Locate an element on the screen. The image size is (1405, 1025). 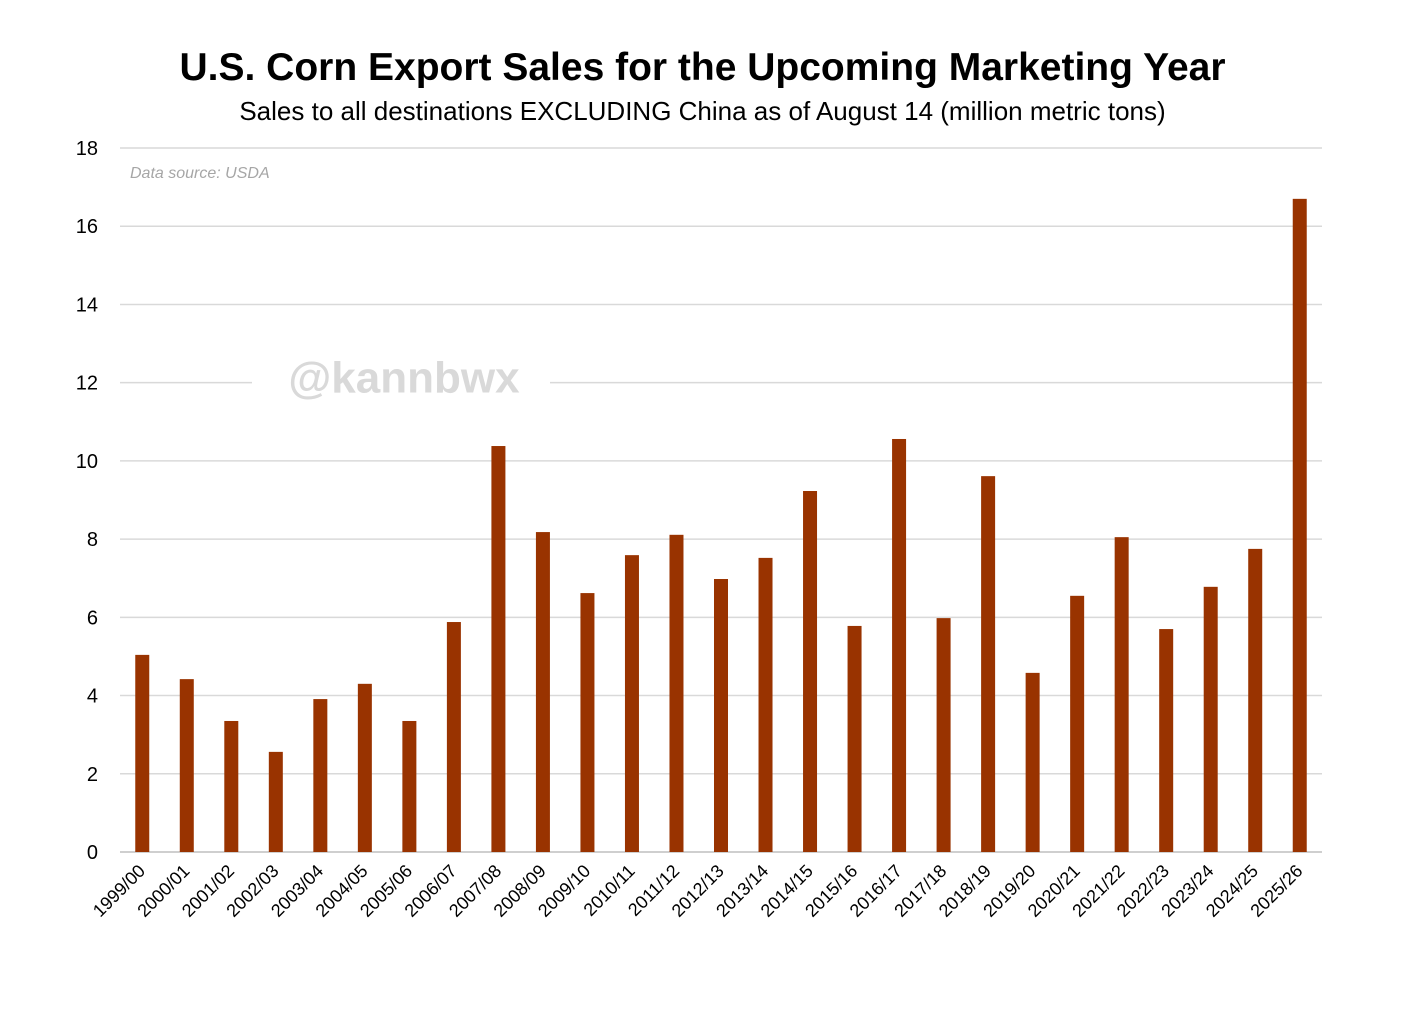
y-tick-label: 14 is located at coordinates (87, 305).